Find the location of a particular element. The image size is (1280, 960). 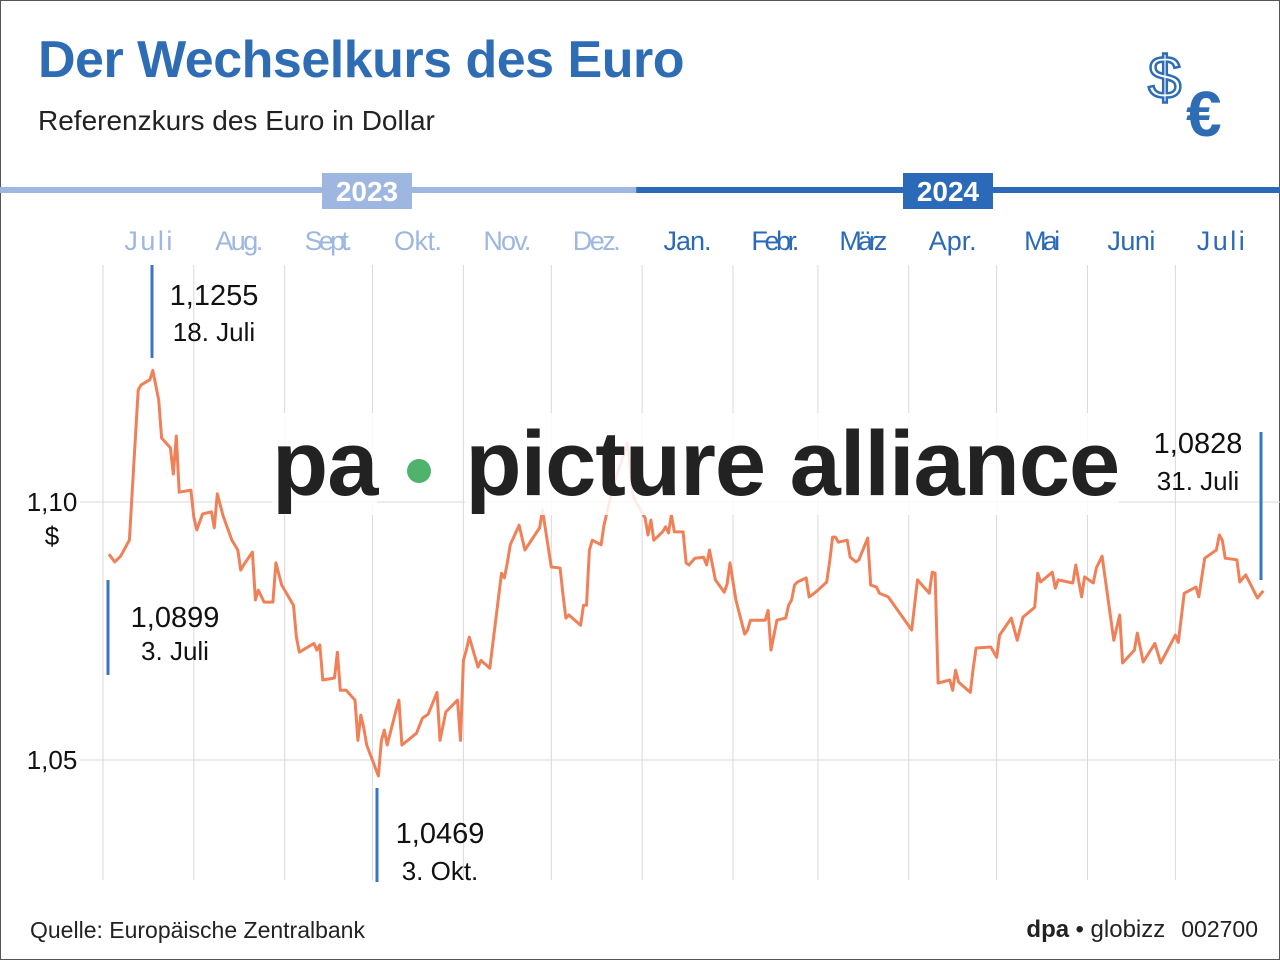

month-label: Jan. is located at coordinates (688, 241).